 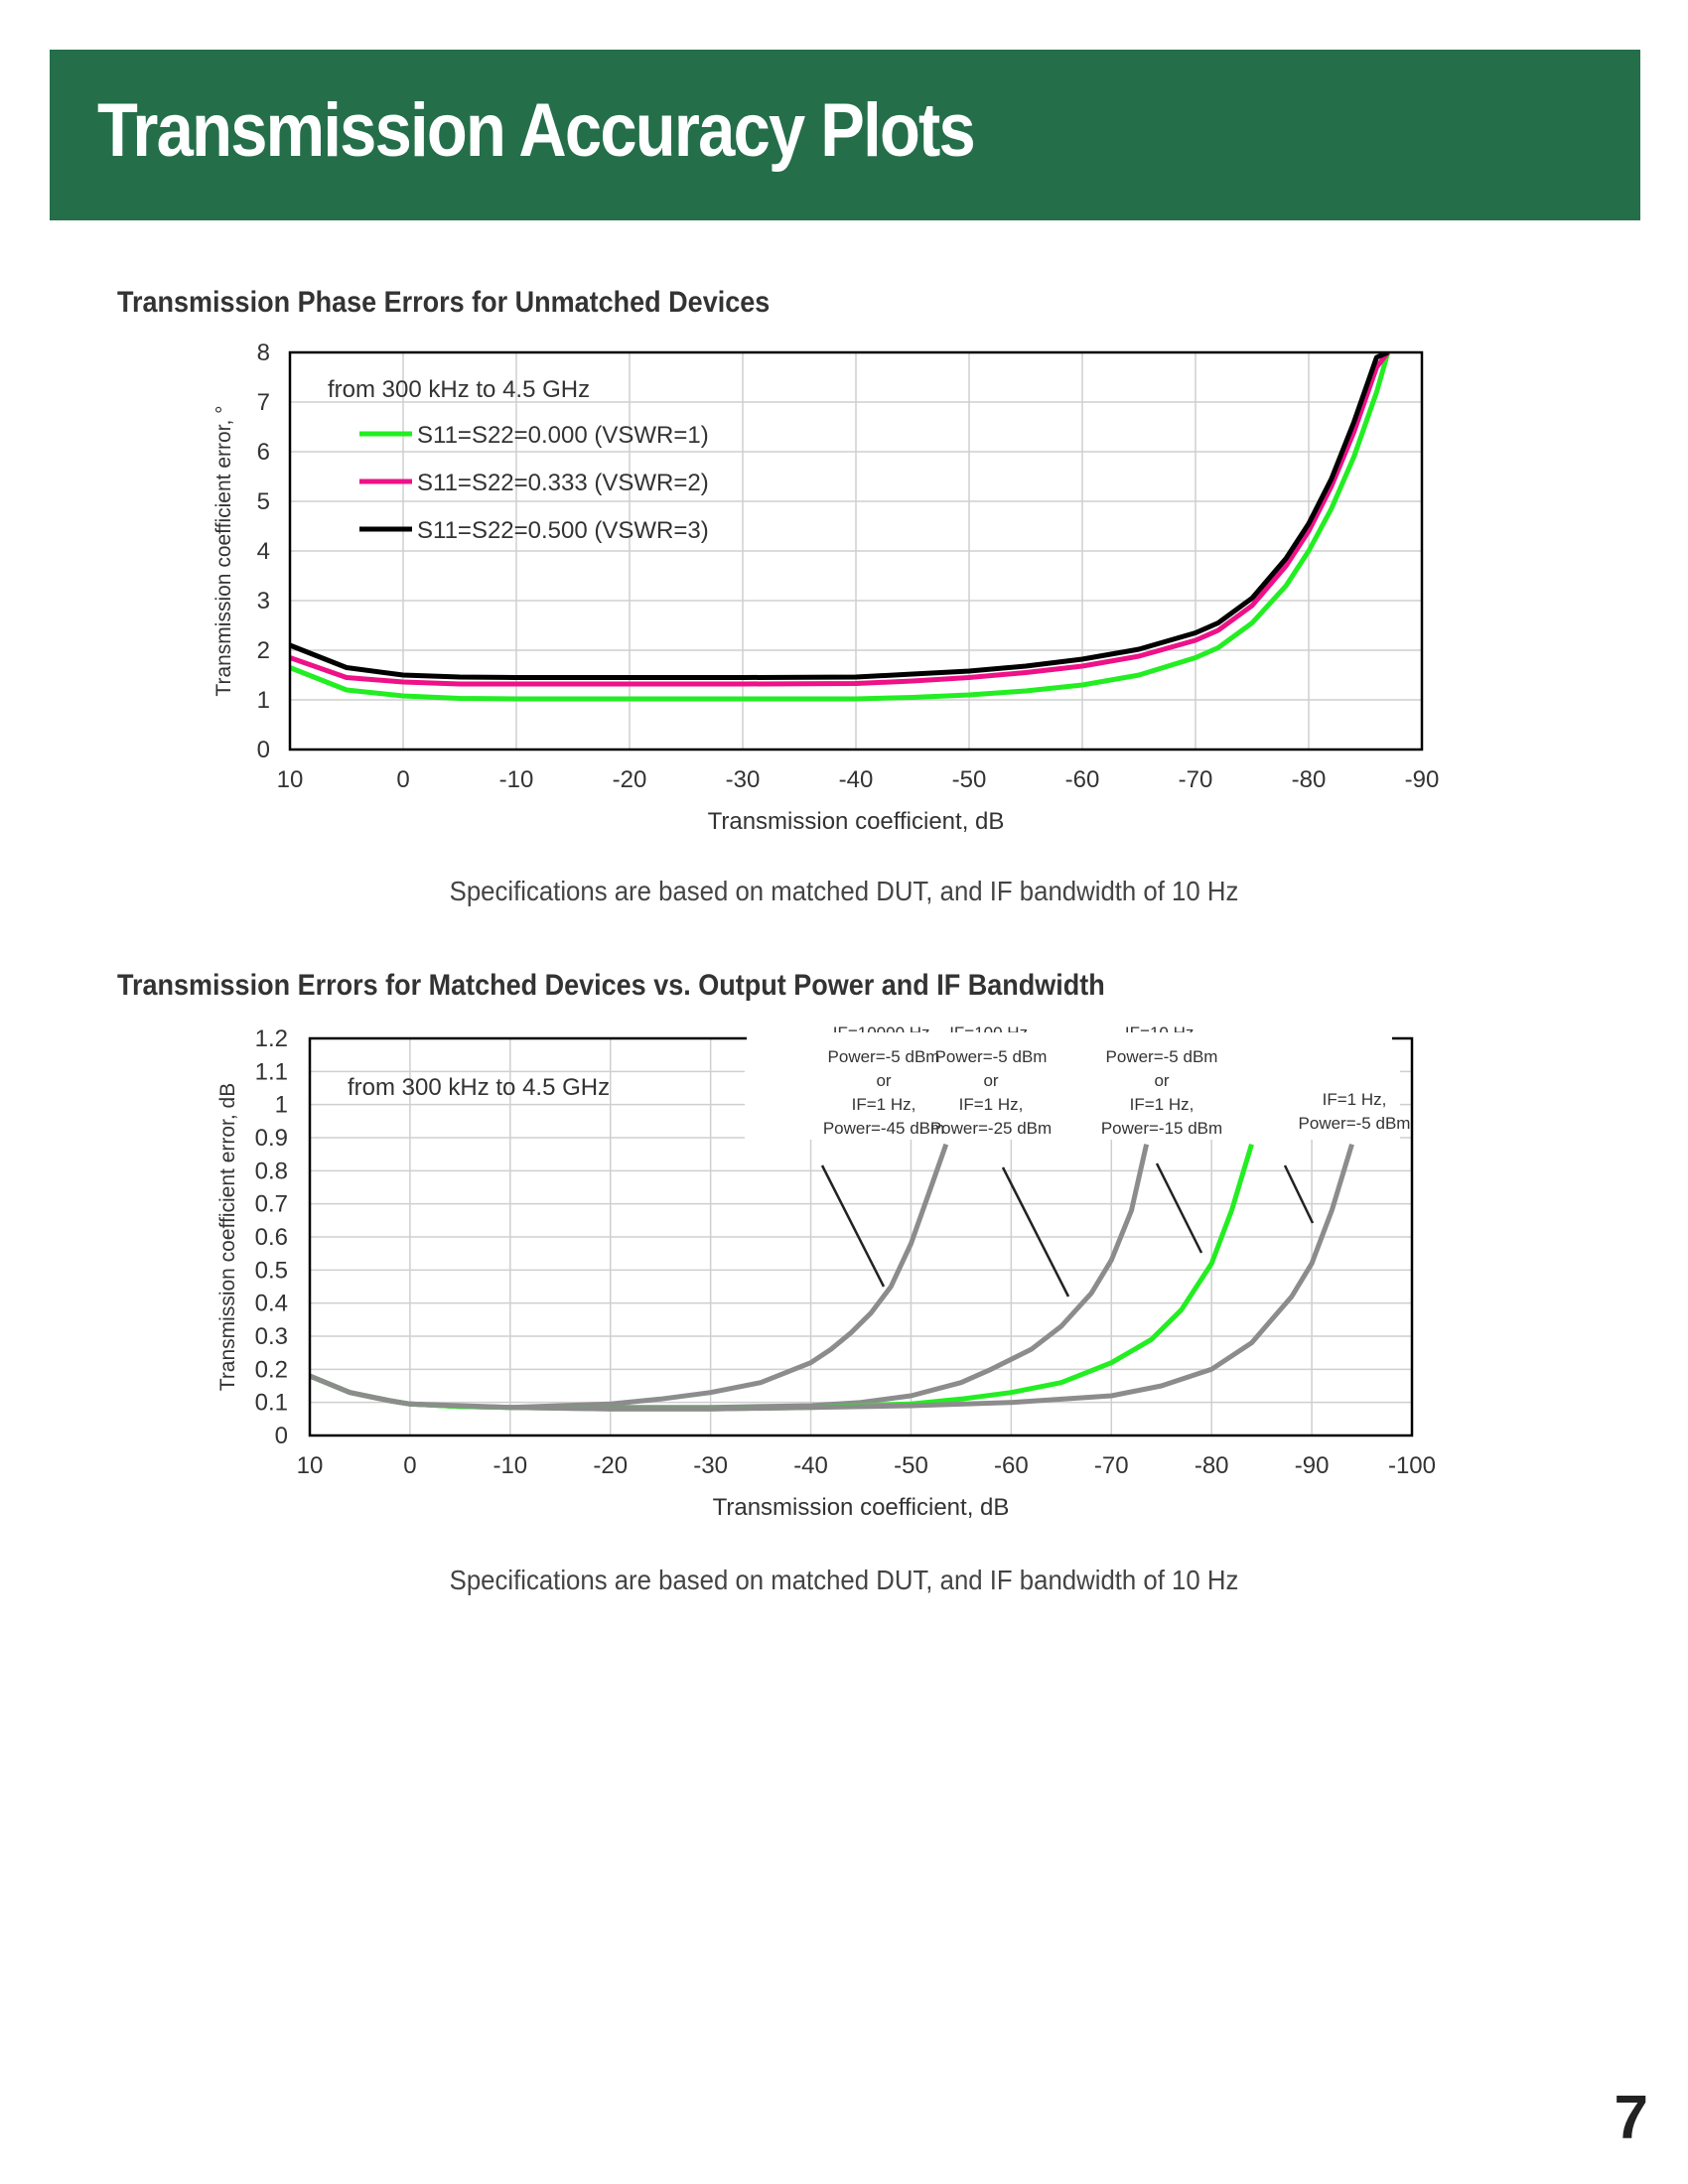 I want to click on y-tick-label: 6, so click(x=263, y=452).